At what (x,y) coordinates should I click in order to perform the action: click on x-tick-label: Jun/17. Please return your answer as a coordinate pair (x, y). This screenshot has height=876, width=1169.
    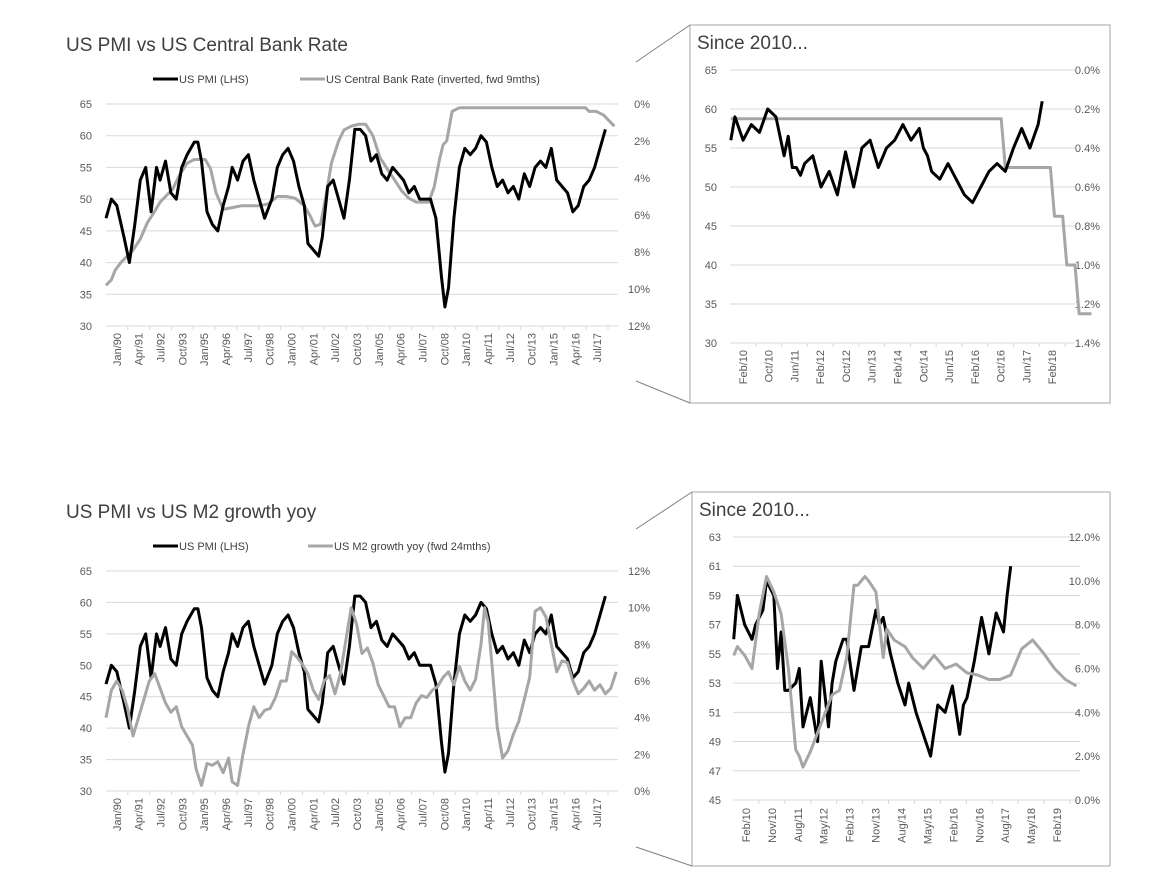
    Looking at the image, I should click on (1027, 366).